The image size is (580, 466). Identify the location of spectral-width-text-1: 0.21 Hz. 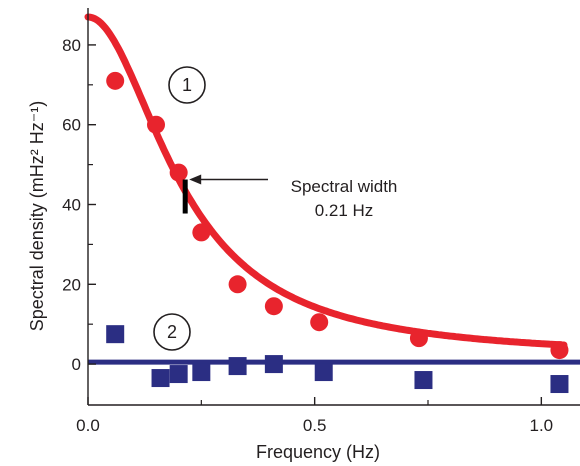
(344, 210).